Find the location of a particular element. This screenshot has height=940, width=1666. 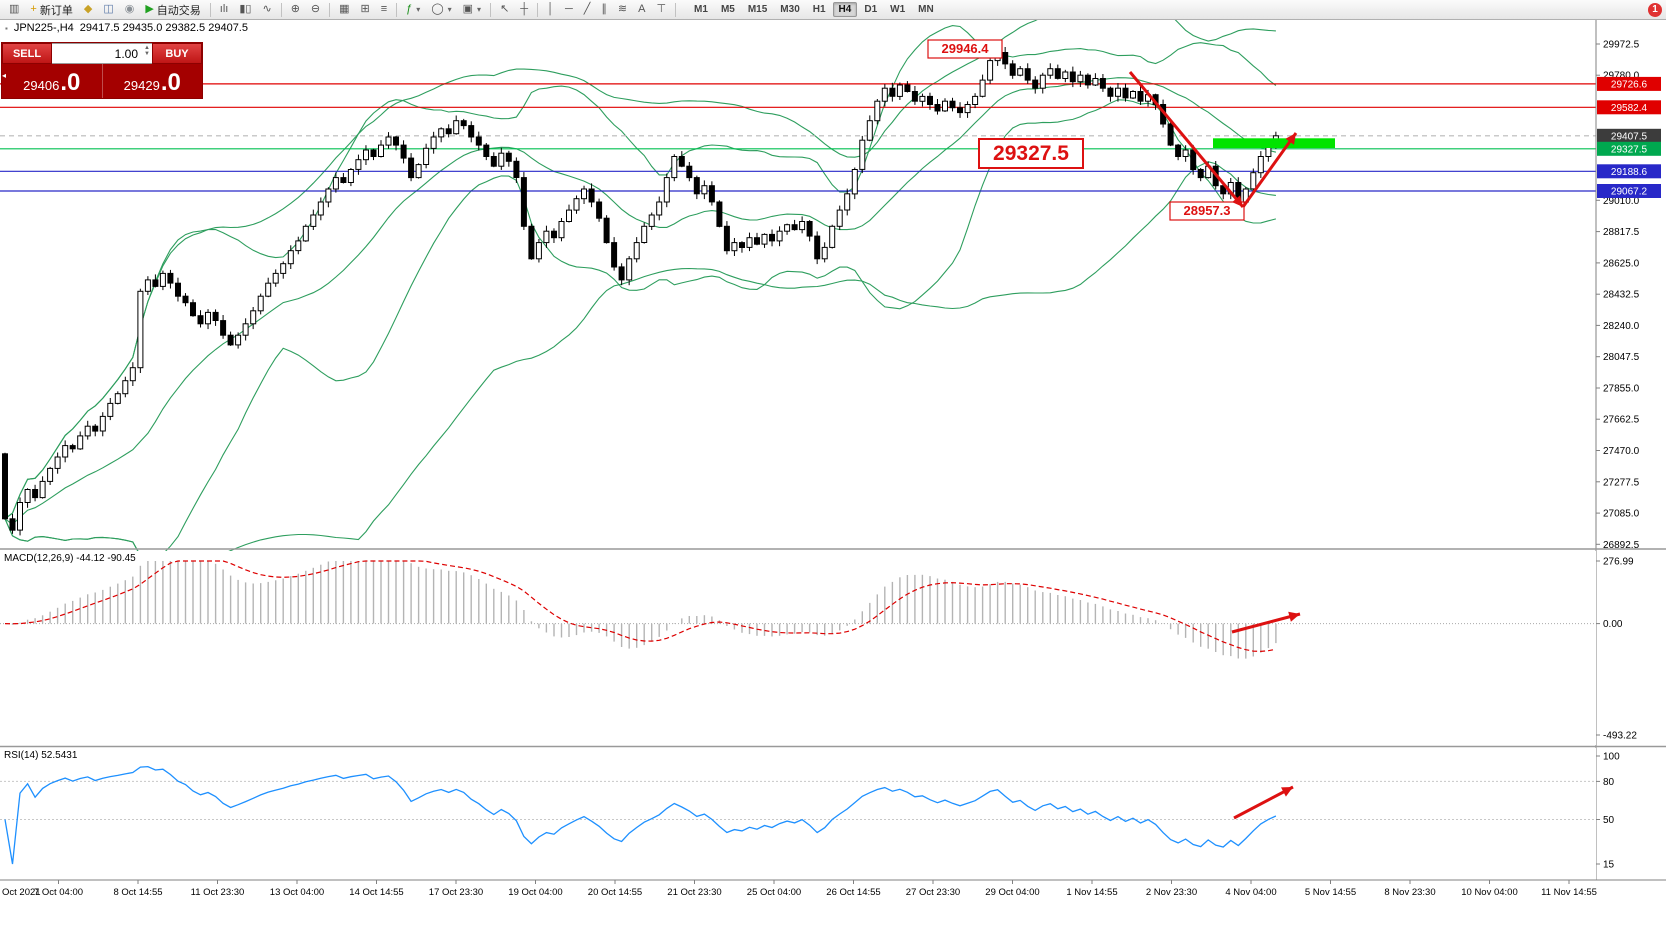

bar-chart-mode-button: ılı is located at coordinates (224, 10).